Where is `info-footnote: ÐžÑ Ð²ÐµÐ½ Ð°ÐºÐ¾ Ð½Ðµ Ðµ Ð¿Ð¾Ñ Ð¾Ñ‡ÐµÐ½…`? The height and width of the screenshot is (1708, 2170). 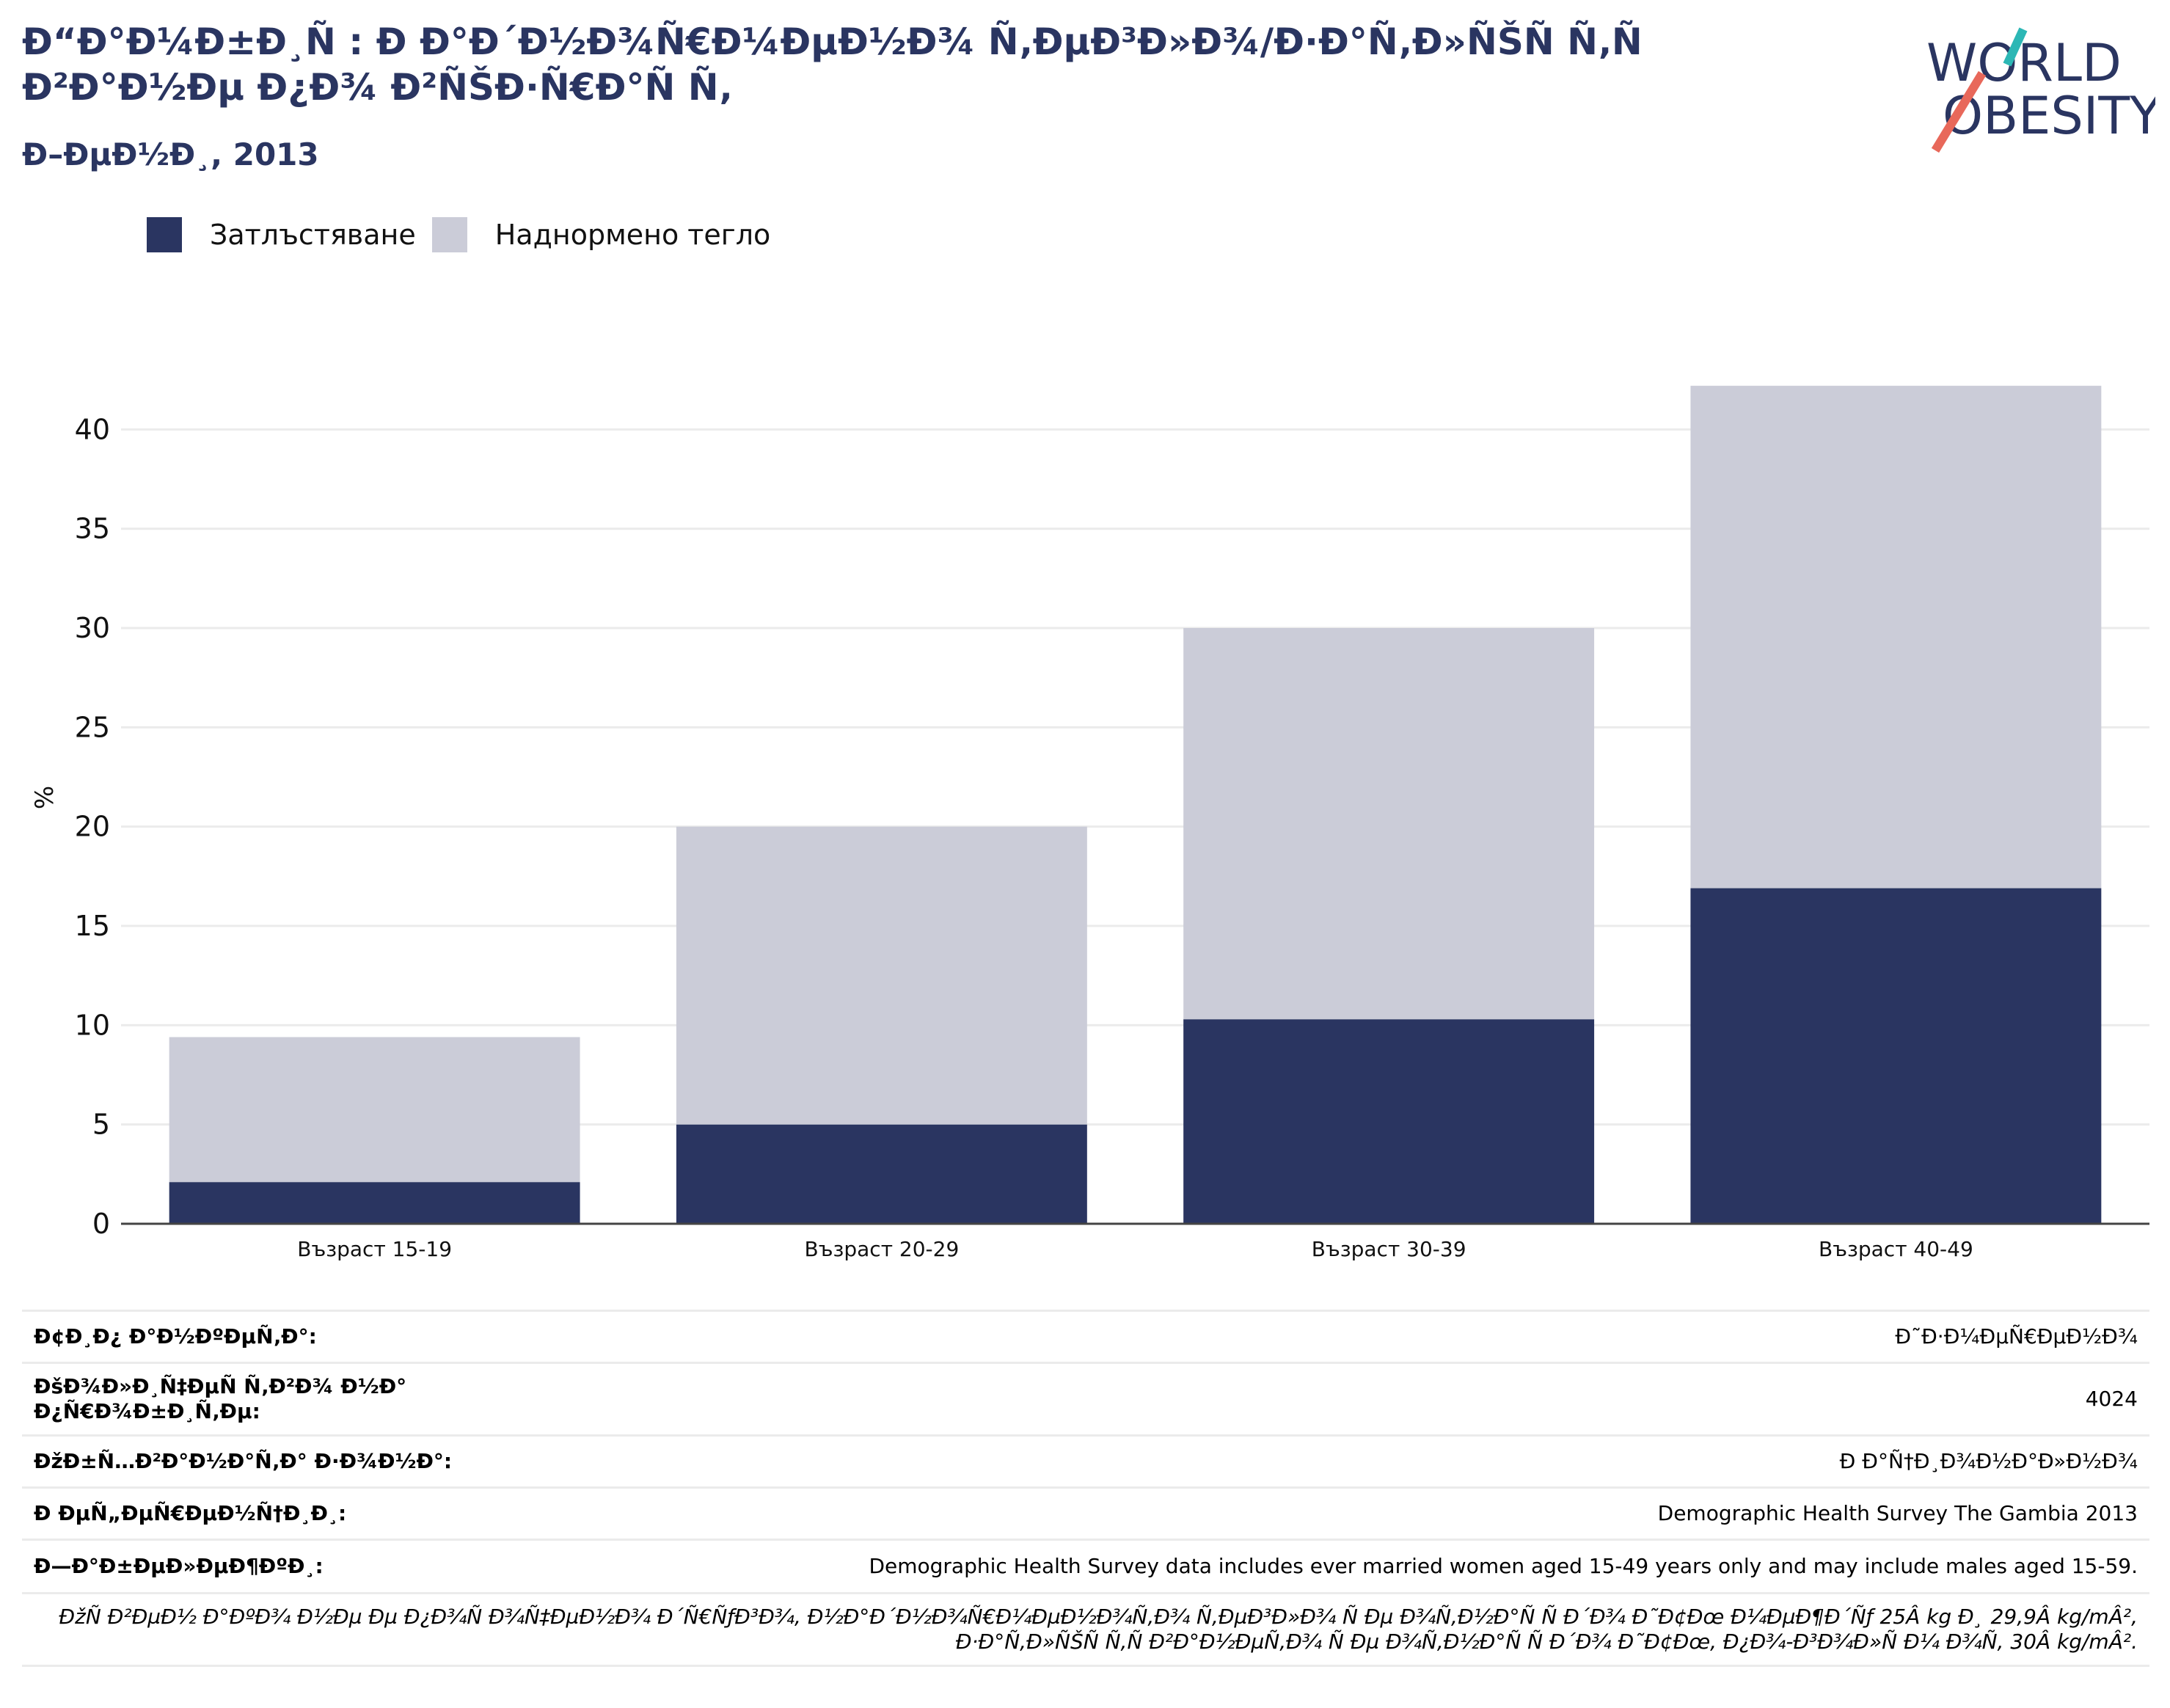 info-footnote: ÐžÑ Ð²ÐµÐ½ Ð°ÐºÐ¾ Ð½Ðµ Ðµ Ð¿Ð¾Ñ Ð¾Ñ‡ÐµÐ½… is located at coordinates (1086, 1629).